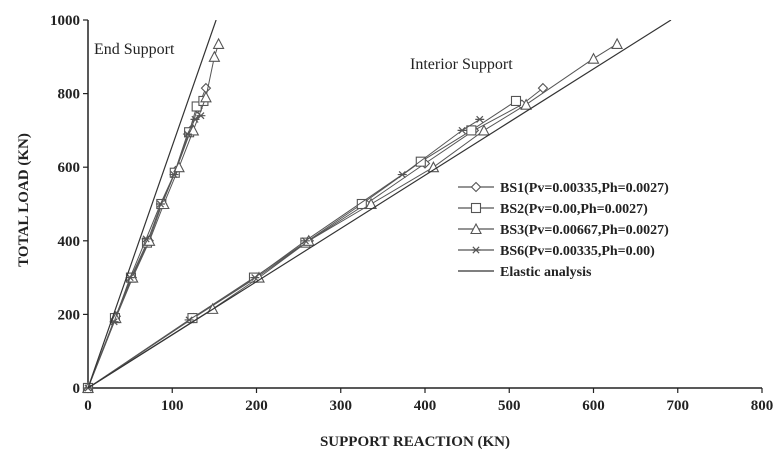  I want to click on legend-item: BS3(Pv=0.00667,Ph=0.0027), so click(563, 230).